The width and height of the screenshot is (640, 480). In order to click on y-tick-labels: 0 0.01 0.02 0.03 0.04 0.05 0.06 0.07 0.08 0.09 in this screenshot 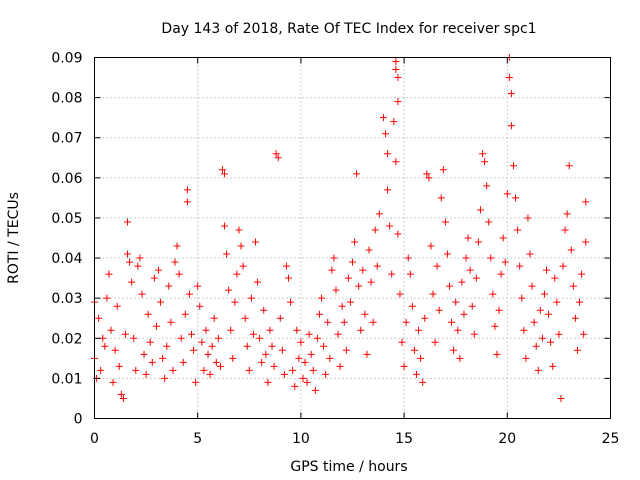, I will do `click(66, 239)`.